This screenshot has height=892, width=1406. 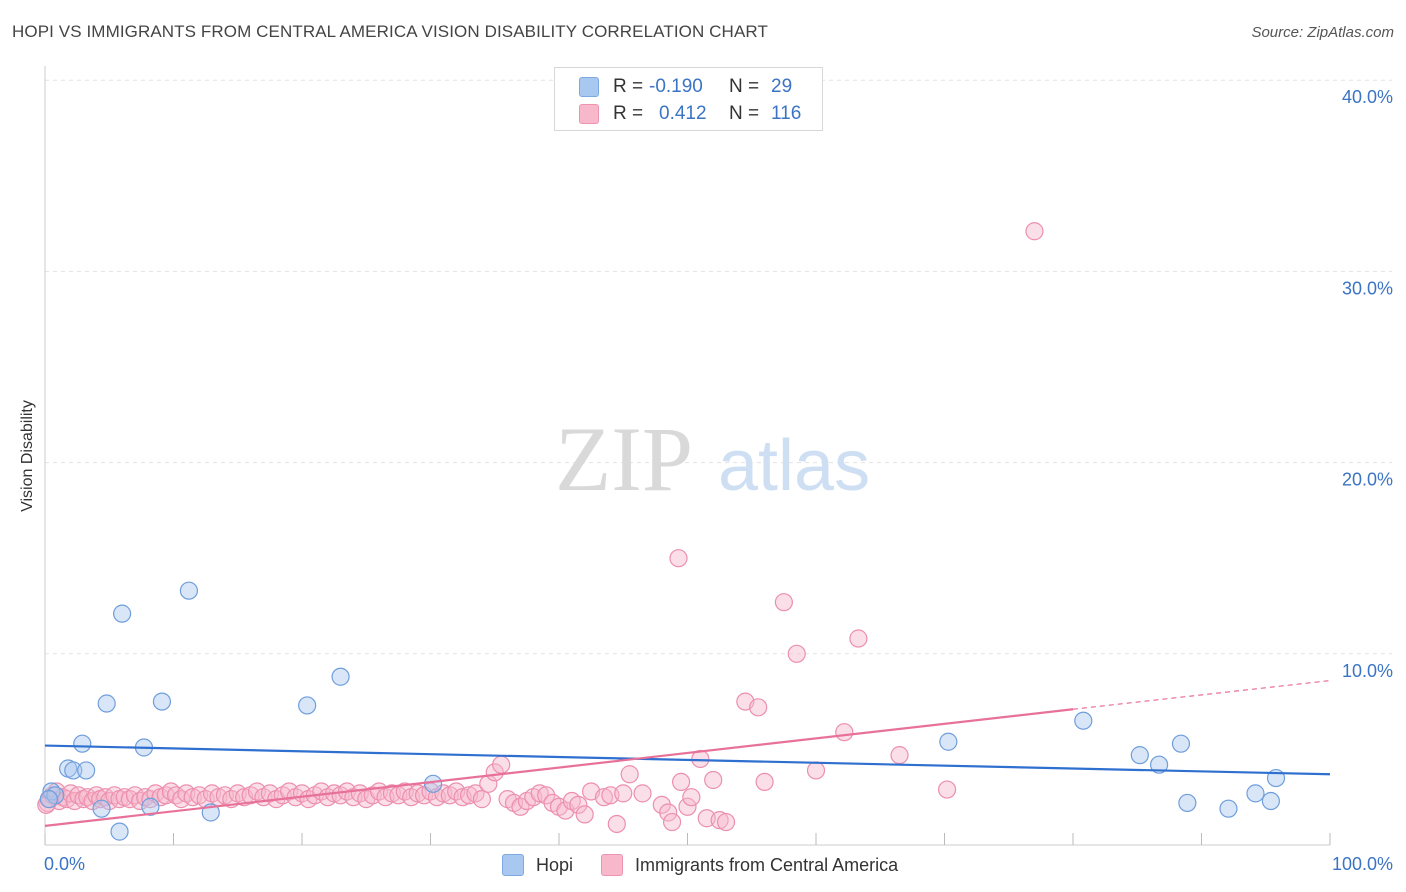 What do you see at coordinates (744, 113) in the screenshot?
I see `immigrants-n-label: N =` at bounding box center [744, 113].